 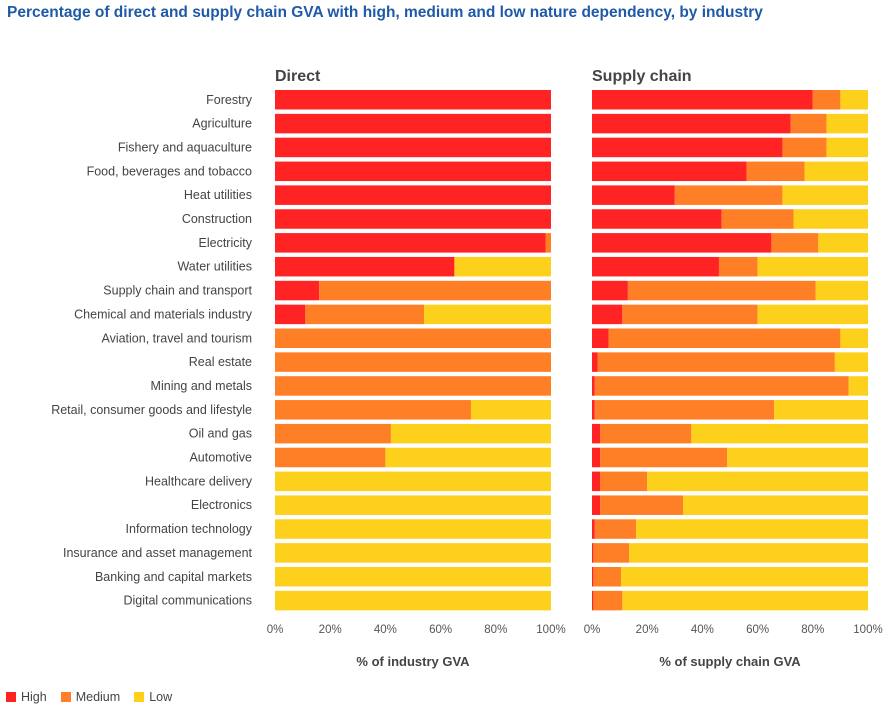 I want to click on category-label: Aviation, travel and tourism, so click(x=176, y=338).